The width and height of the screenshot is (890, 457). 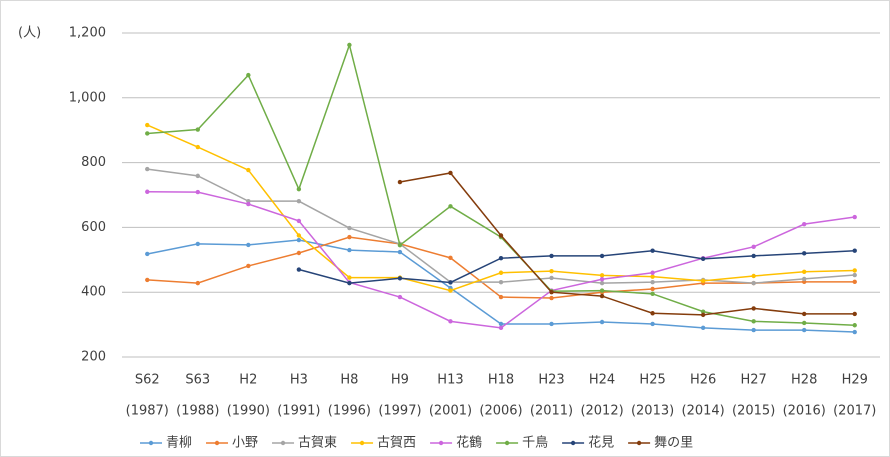 I want to click on x-tick-label: H13, so click(x=450, y=380).